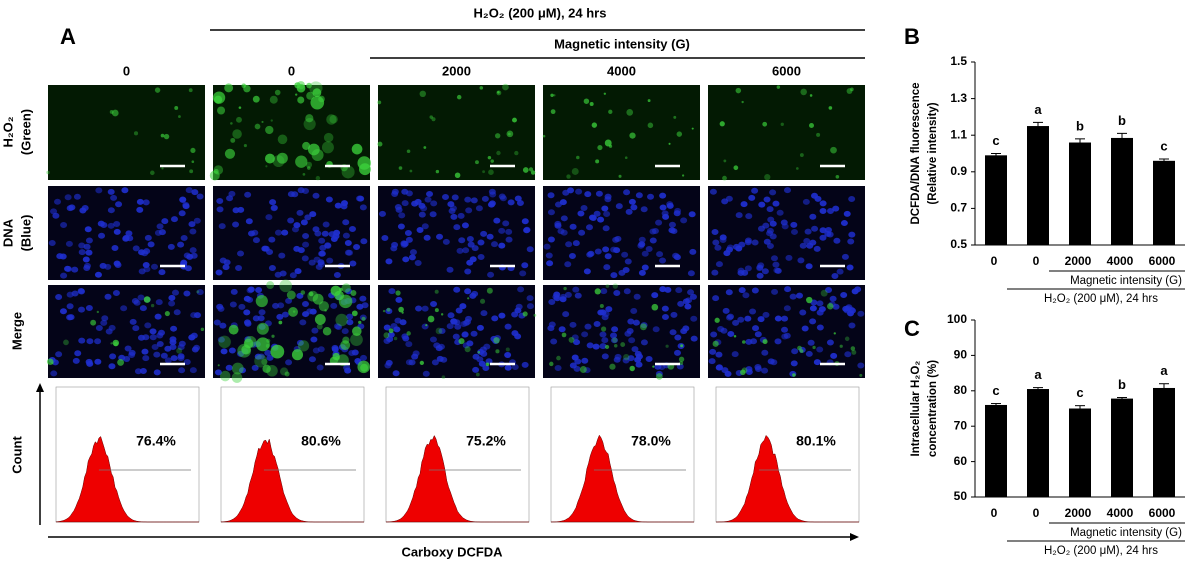 This screenshot has width=1200, height=571. What do you see at coordinates (994, 513) in the screenshot?
I see `x-tick-label: 0` at bounding box center [994, 513].